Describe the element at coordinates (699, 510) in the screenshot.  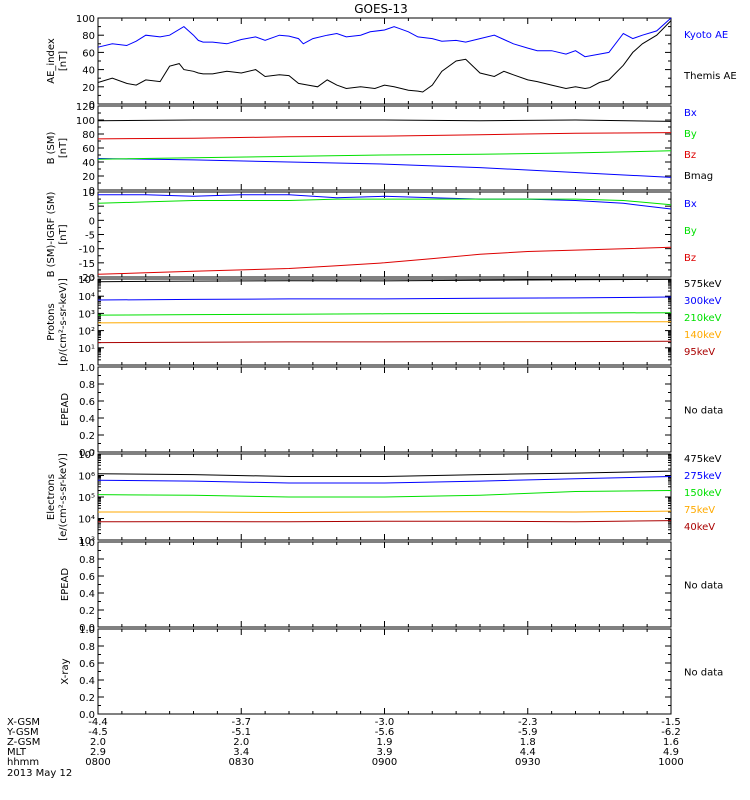
I see `legend-75kev: 75keV` at that location.